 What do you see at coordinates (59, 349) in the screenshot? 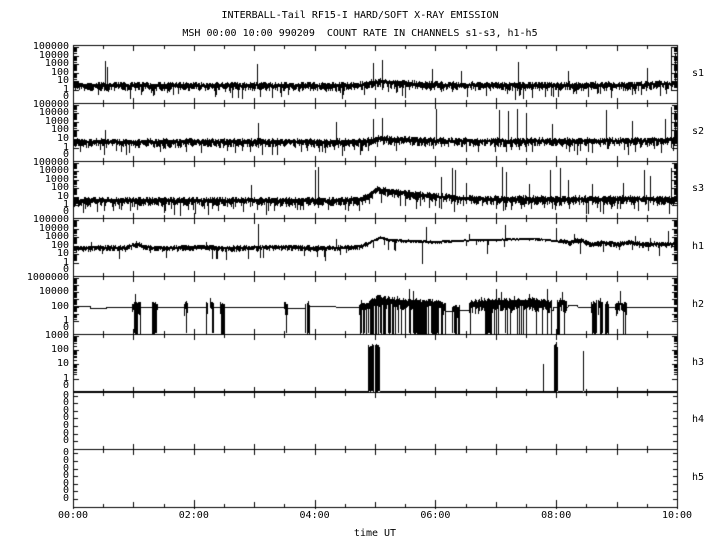
I see `y-tick-label-h3: 100` at bounding box center [59, 349].